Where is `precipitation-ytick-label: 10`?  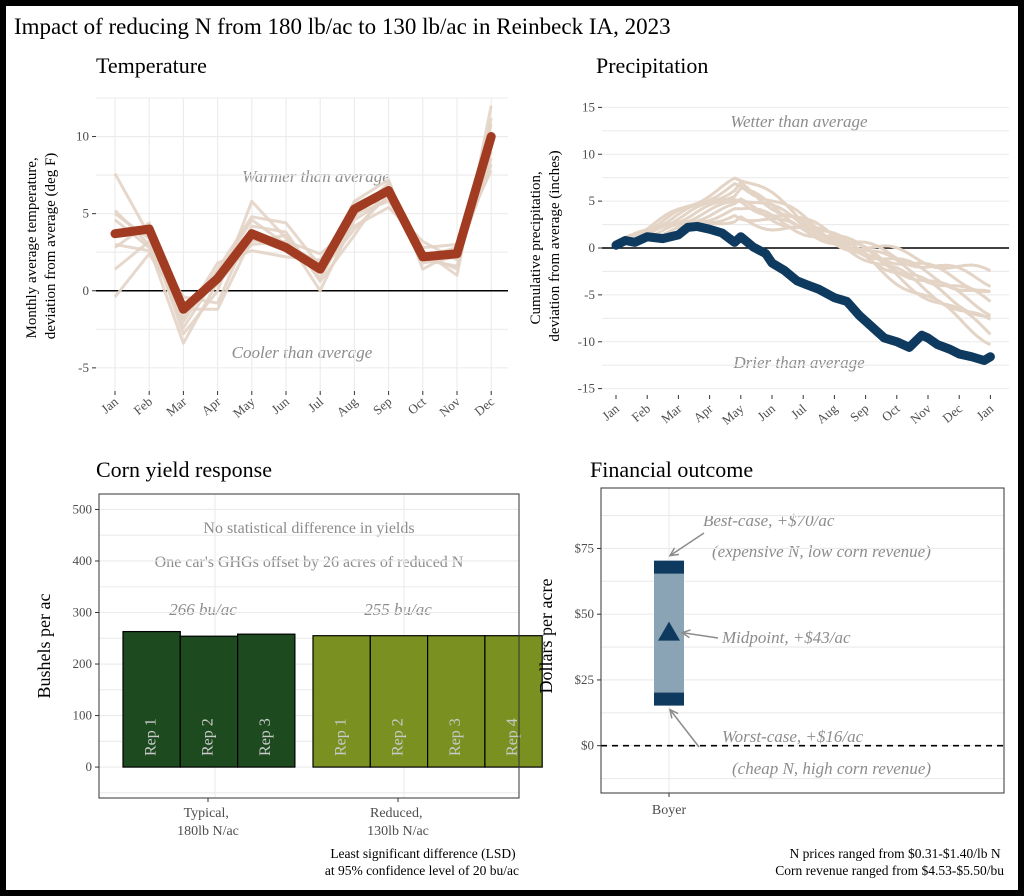 precipitation-ytick-label: 10 is located at coordinates (588, 153).